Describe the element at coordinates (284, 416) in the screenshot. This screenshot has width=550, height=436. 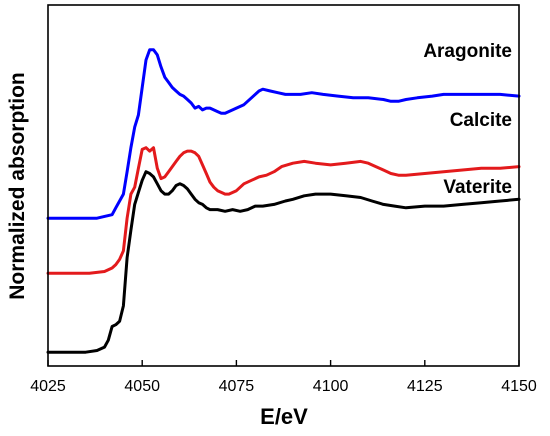
I see `x-axis-label: E/eV` at that location.